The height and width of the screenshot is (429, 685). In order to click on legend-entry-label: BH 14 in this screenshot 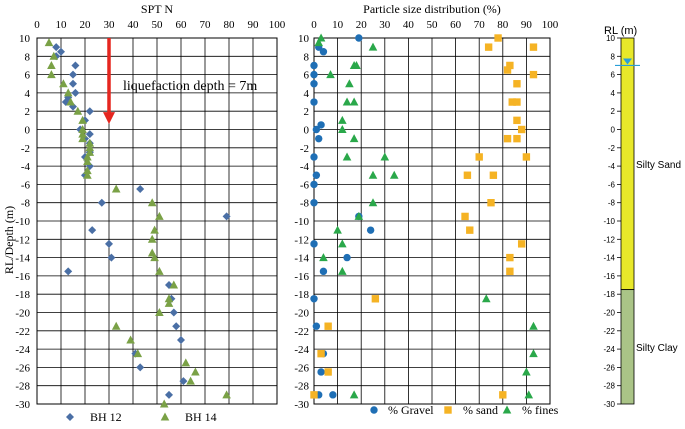, I will do `click(201, 417)`.